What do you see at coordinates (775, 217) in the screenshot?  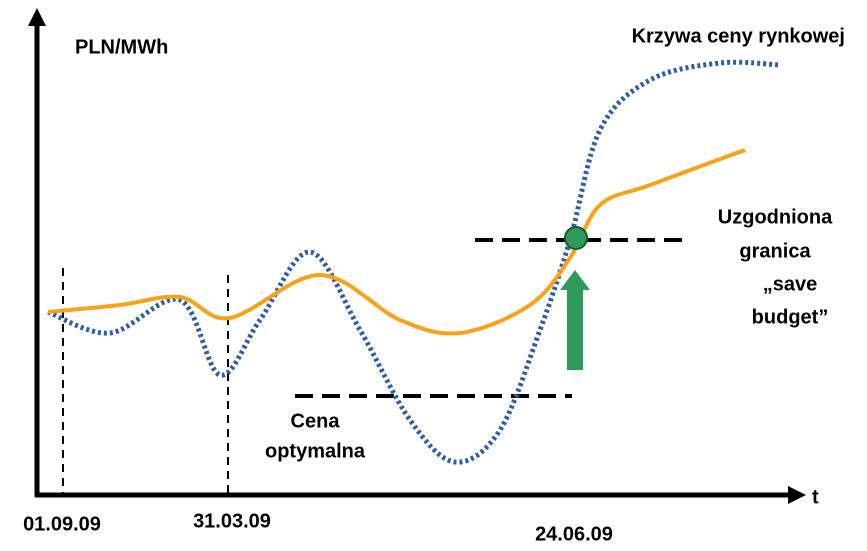 I see `agreed-limit-label: Uzgodniona` at bounding box center [775, 217].